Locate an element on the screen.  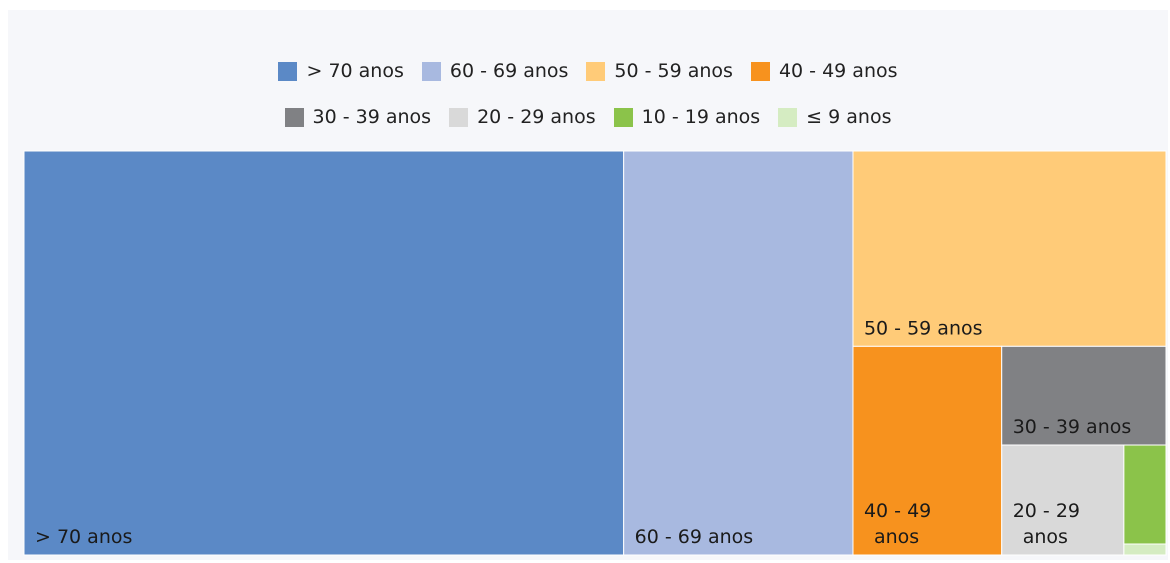
tile-label: 30 - 39 anos is located at coordinates (1072, 427).